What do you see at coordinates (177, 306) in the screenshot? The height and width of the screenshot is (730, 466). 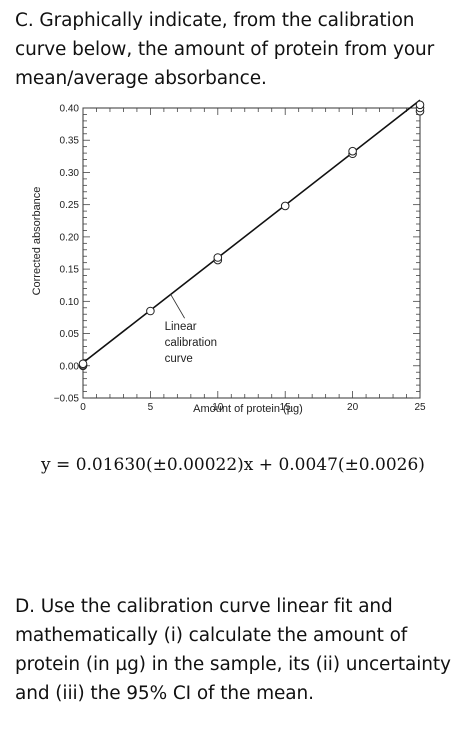 I see `annotation-pointer` at bounding box center [177, 306].